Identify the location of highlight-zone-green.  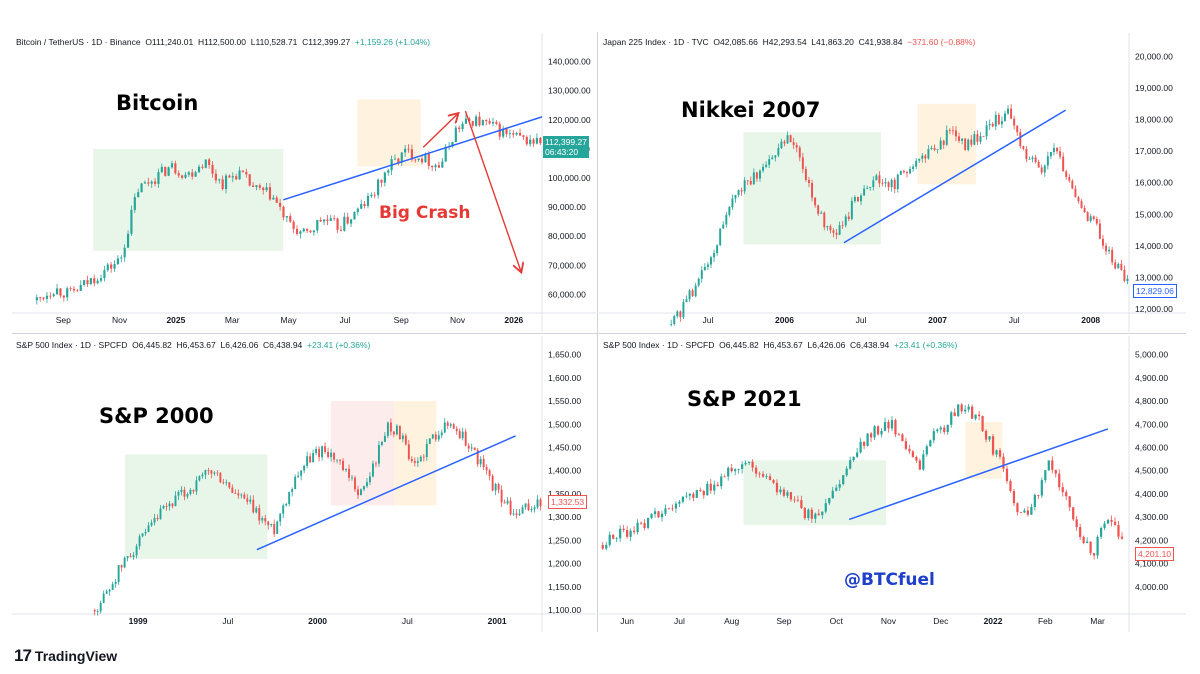
(188, 199).